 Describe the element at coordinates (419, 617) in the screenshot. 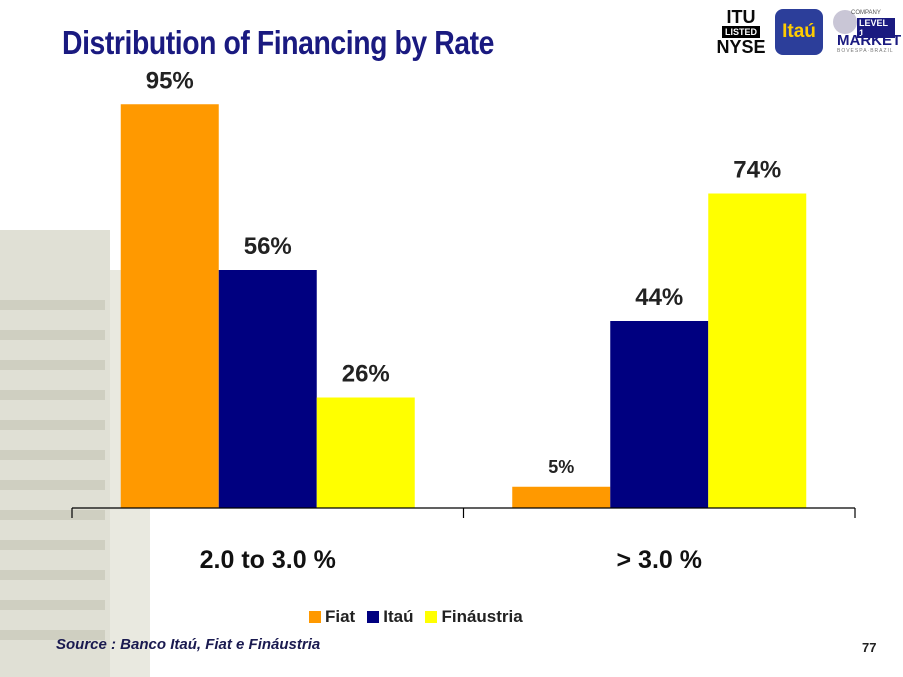

I see `chart-legend: Fiat Itaú Fináustria` at that location.